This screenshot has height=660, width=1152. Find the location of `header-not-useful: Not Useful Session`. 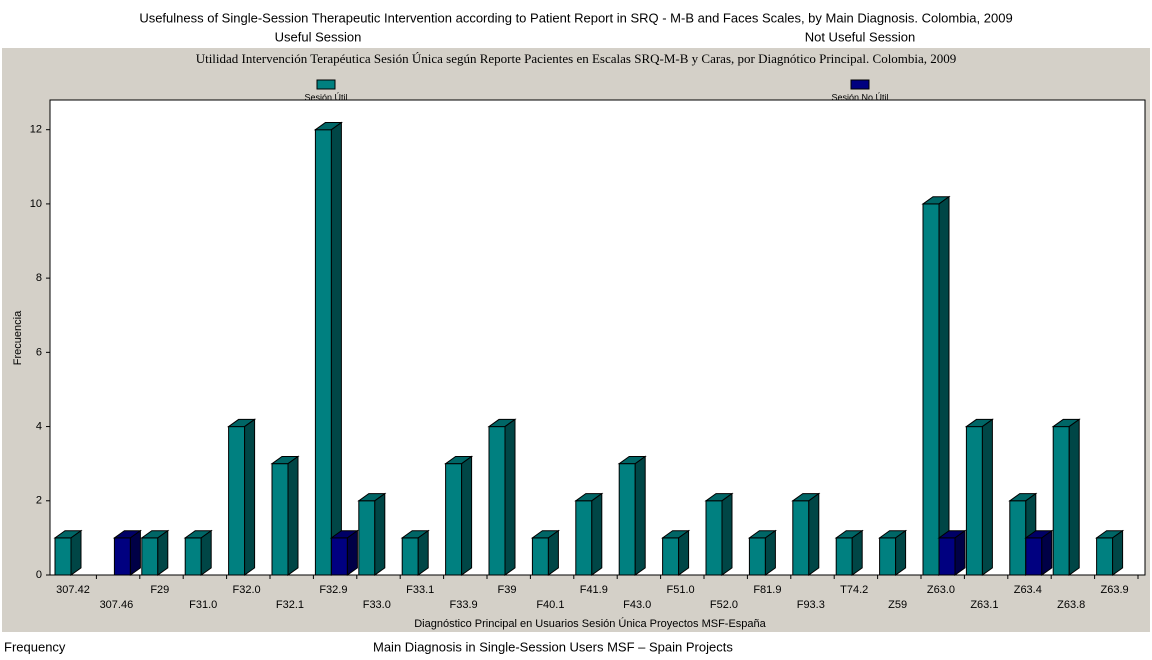

header-not-useful: Not Useful Session is located at coordinates (860, 36).